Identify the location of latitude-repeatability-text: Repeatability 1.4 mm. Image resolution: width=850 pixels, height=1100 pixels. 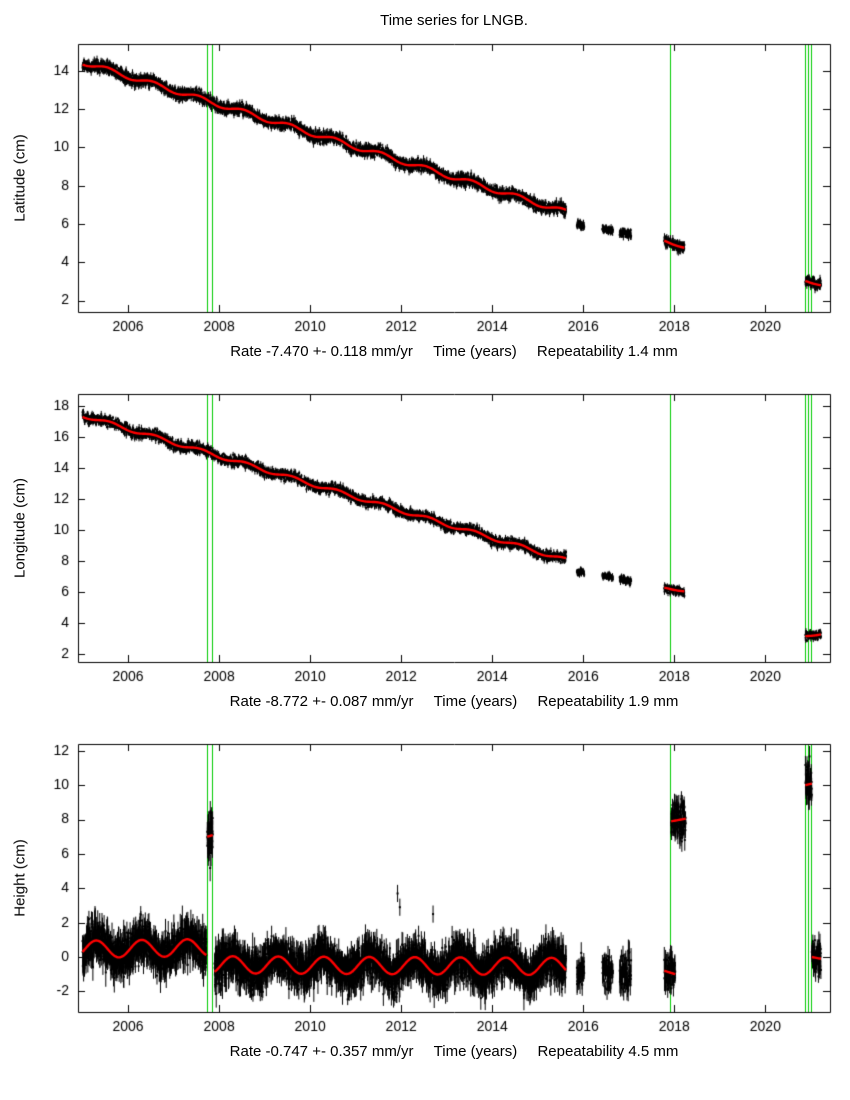
(607, 351).